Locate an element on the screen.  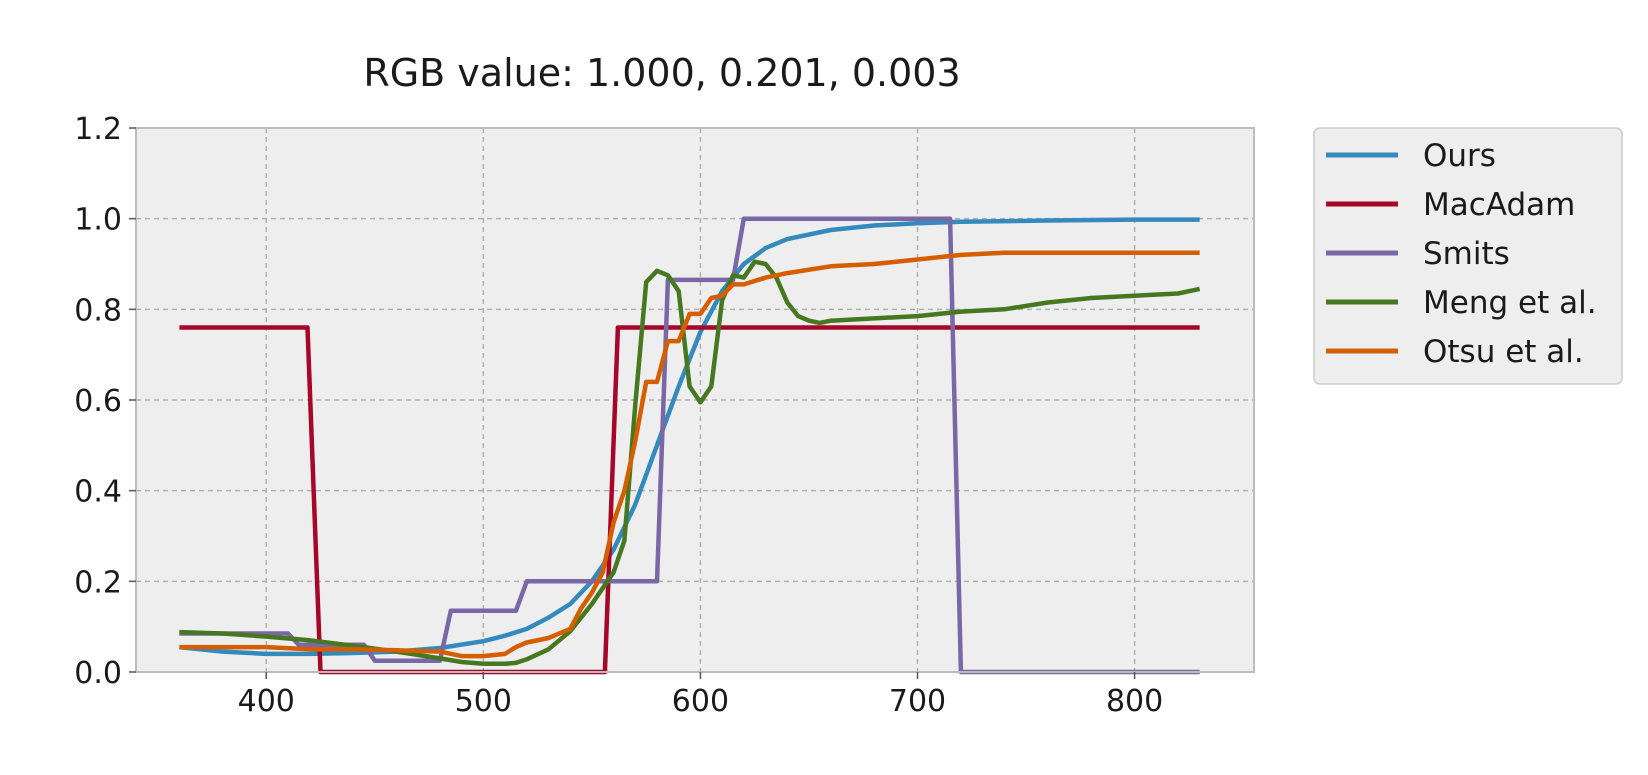
legend-label-meng-et-al: Meng et al. is located at coordinates (1510, 303).